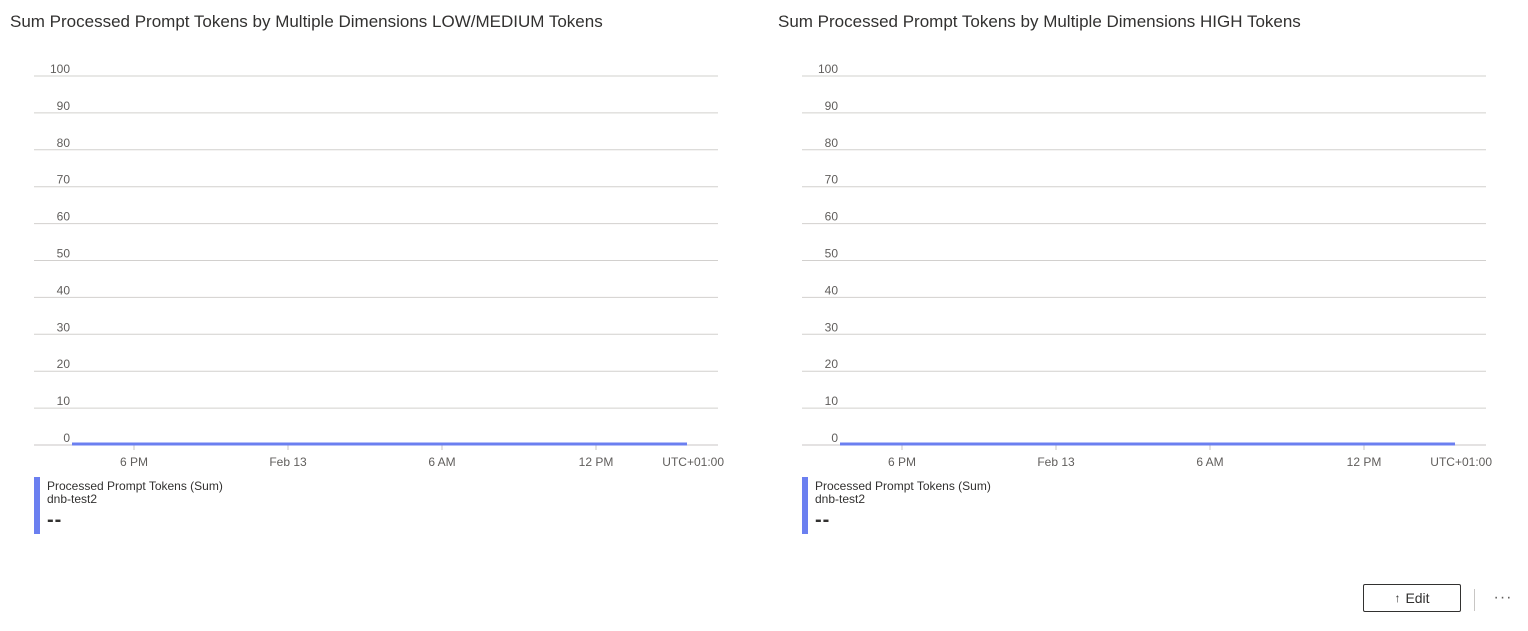 This screenshot has height=631, width=1528. What do you see at coordinates (1474, 600) in the screenshot?
I see `toolbar-divider` at bounding box center [1474, 600].